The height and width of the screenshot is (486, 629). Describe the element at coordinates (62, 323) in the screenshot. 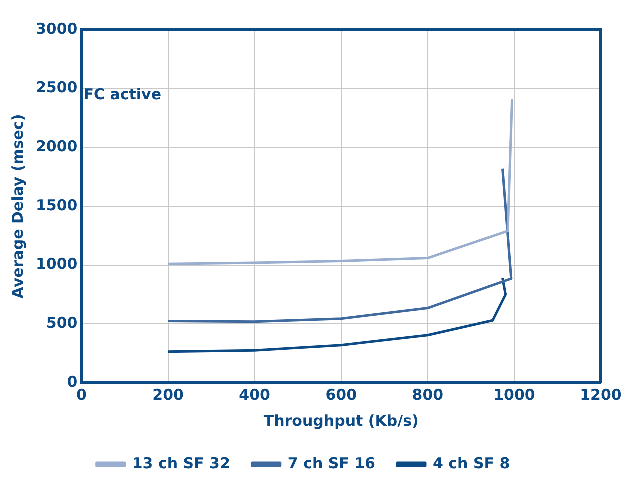

I see `y-tick-label: 500` at that location.